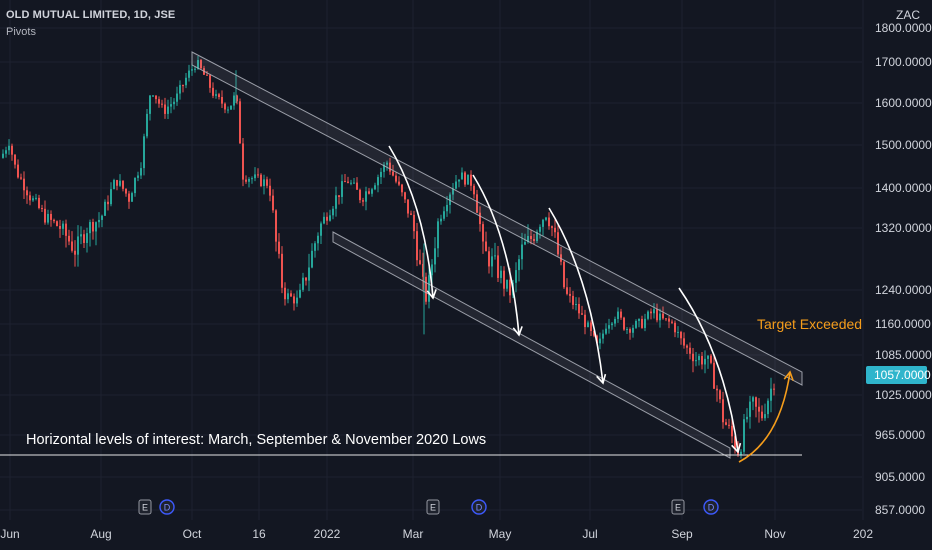 This screenshot has height=550, width=932. I want to click on indicator-label: Pivots, so click(21, 32).